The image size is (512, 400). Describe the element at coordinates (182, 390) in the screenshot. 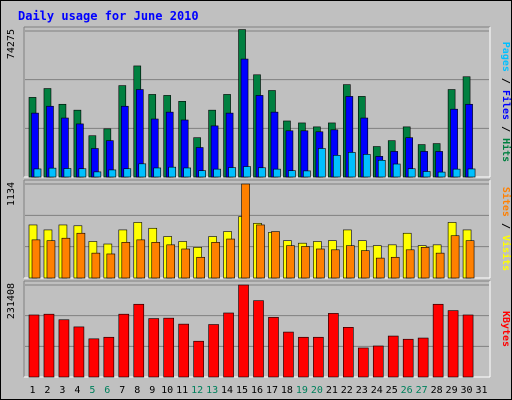

I see `x-tick-label: 11` at that location.